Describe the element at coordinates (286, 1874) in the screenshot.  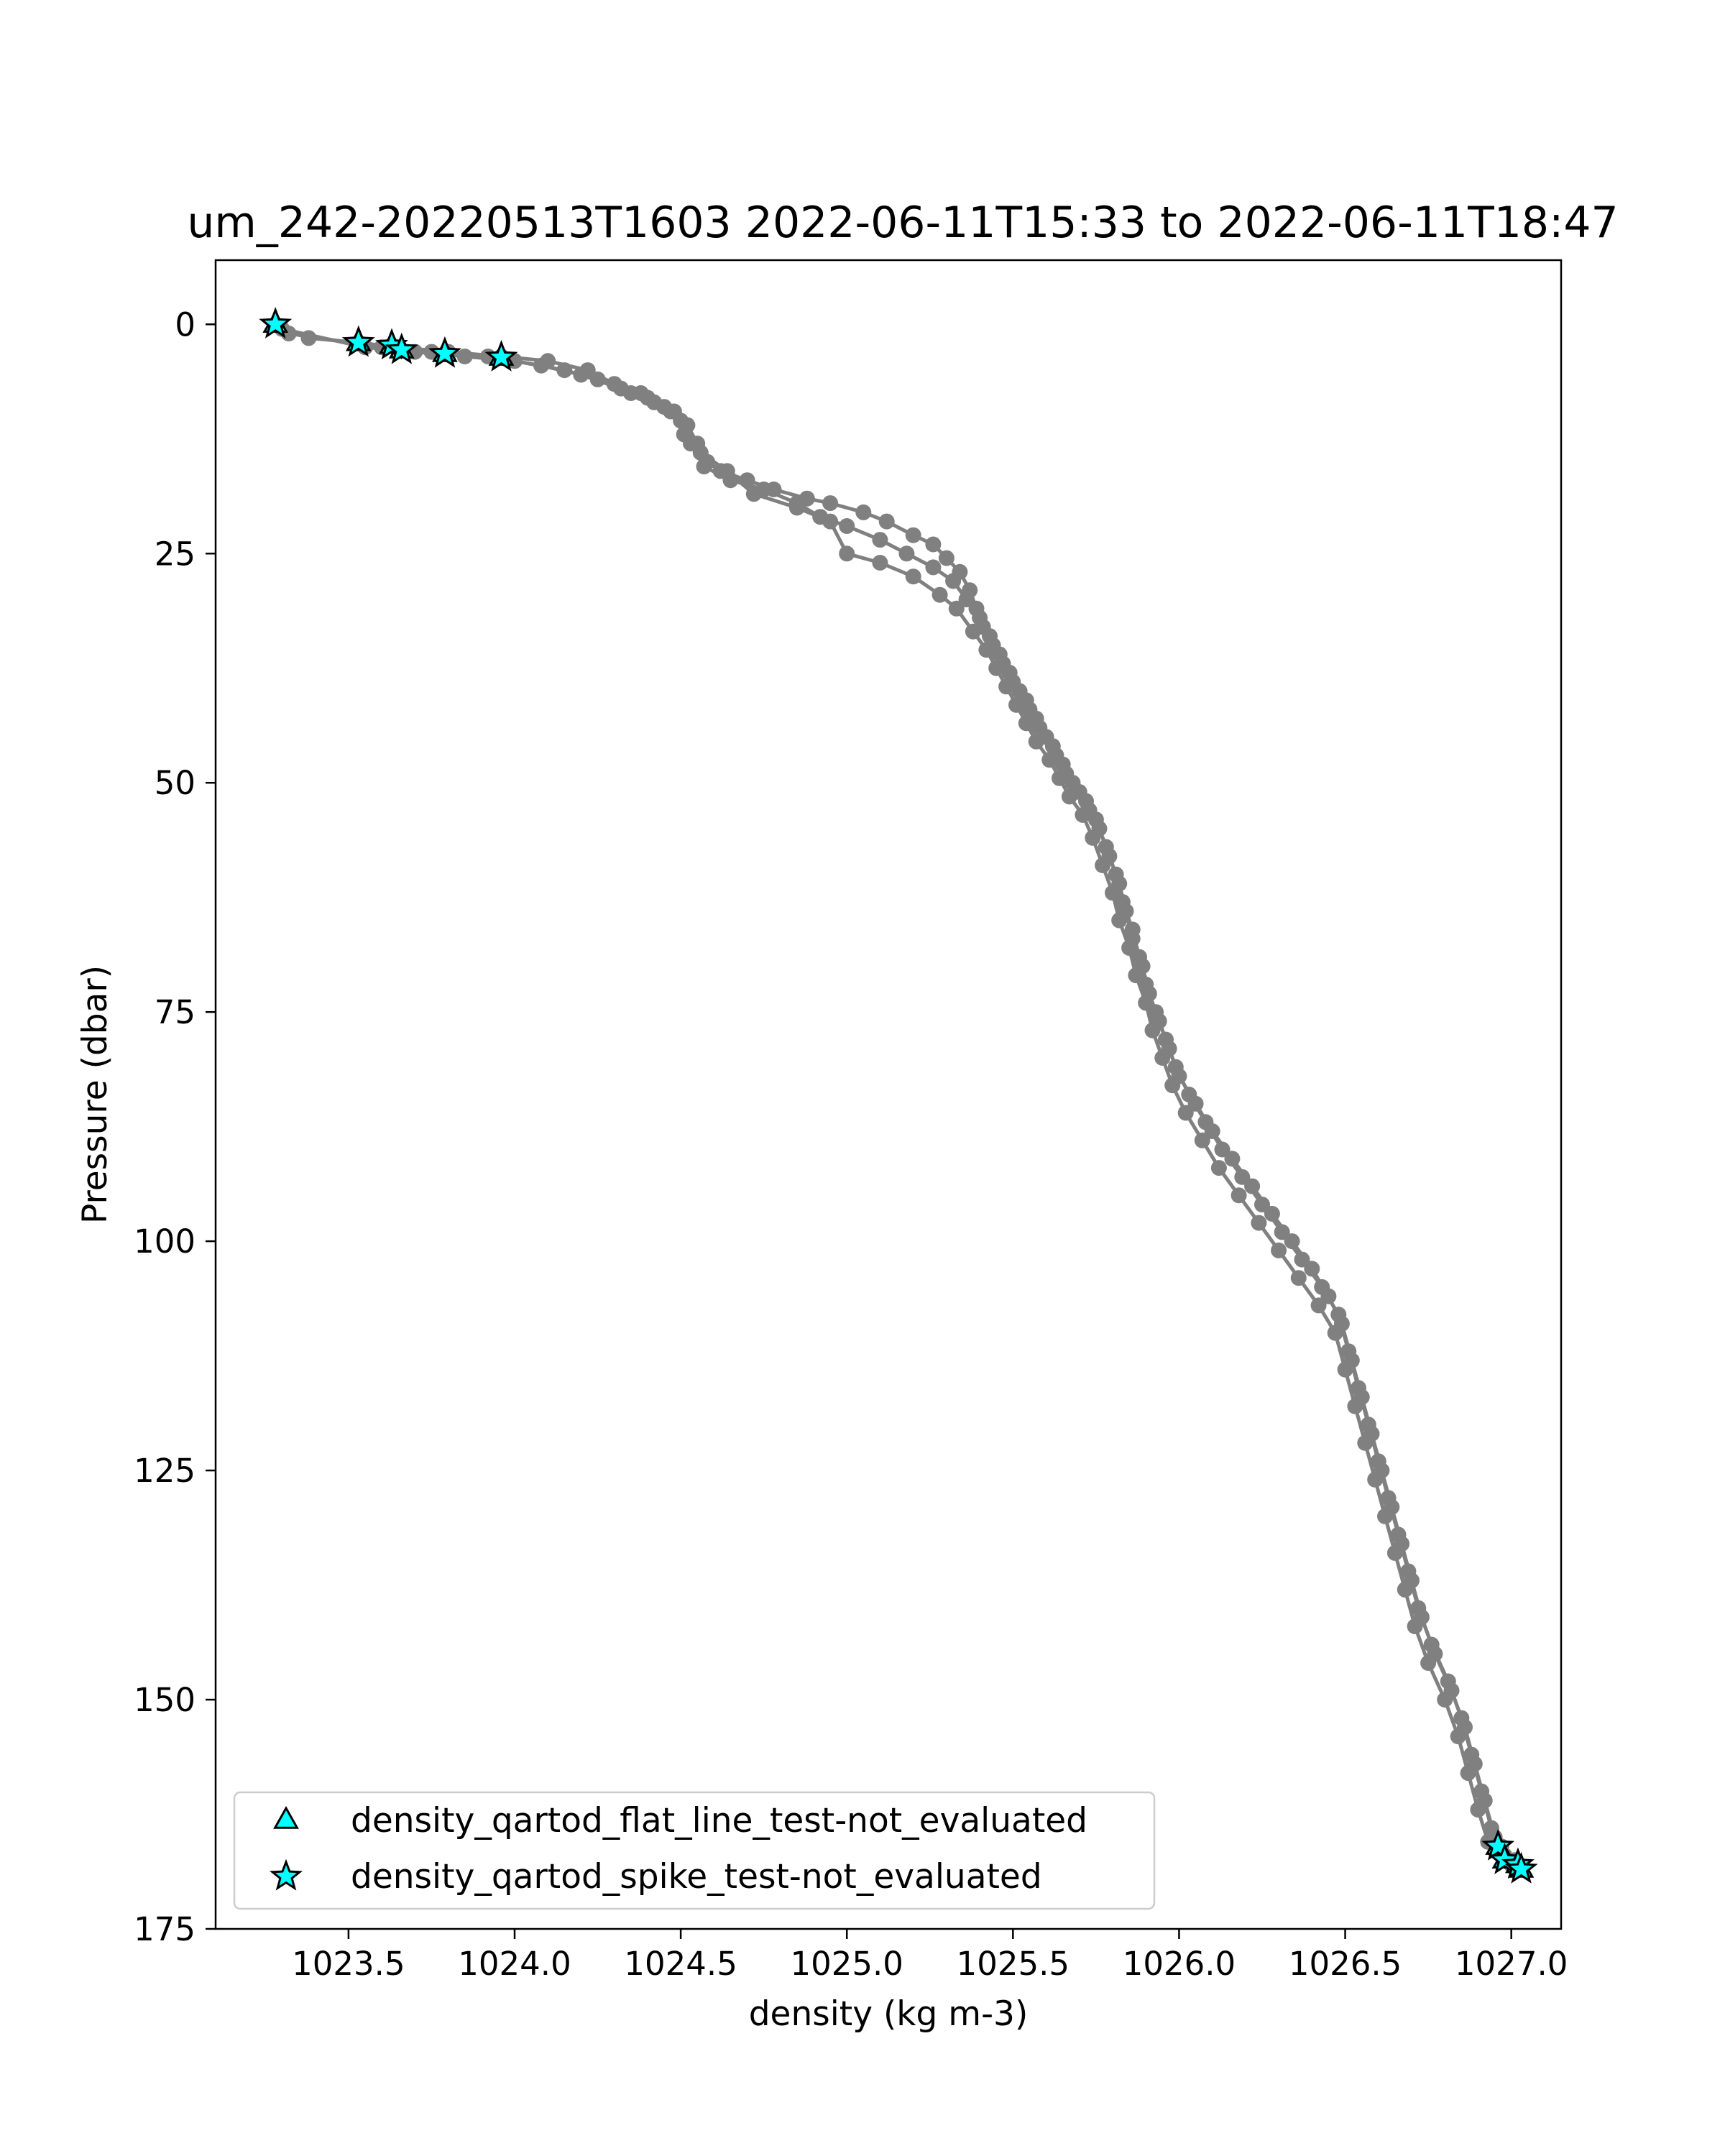
I see `legend-star-marker` at that location.